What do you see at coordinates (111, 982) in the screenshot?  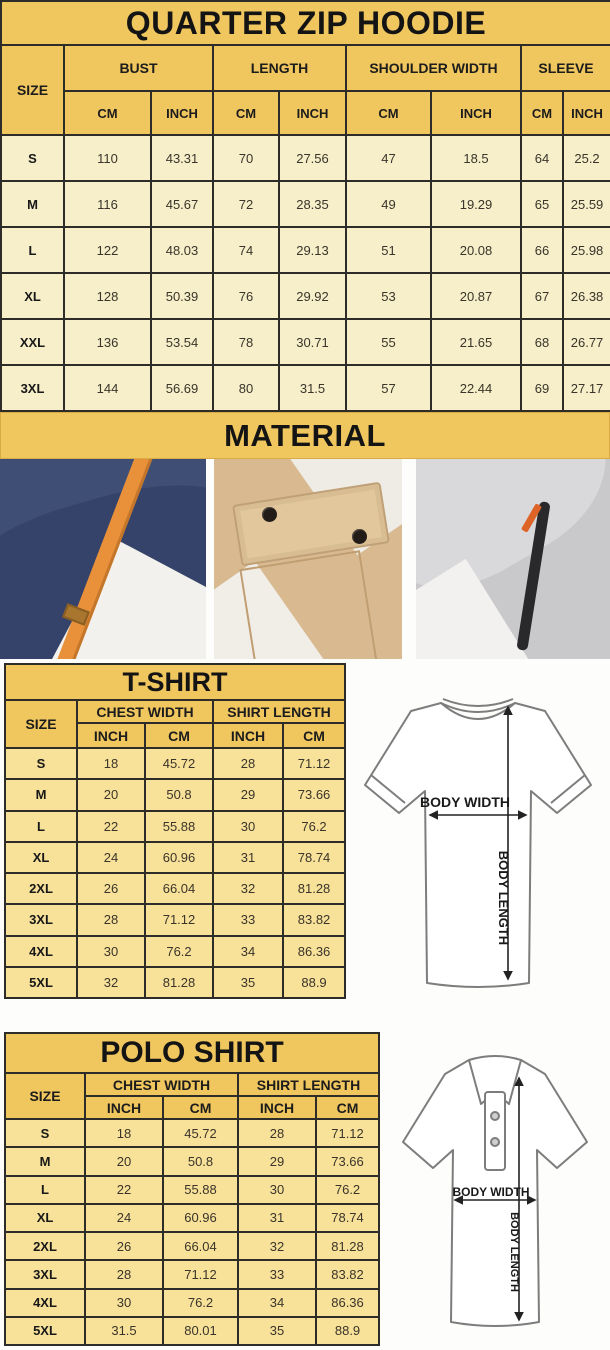 I see `chest-inch-cell: 32` at bounding box center [111, 982].